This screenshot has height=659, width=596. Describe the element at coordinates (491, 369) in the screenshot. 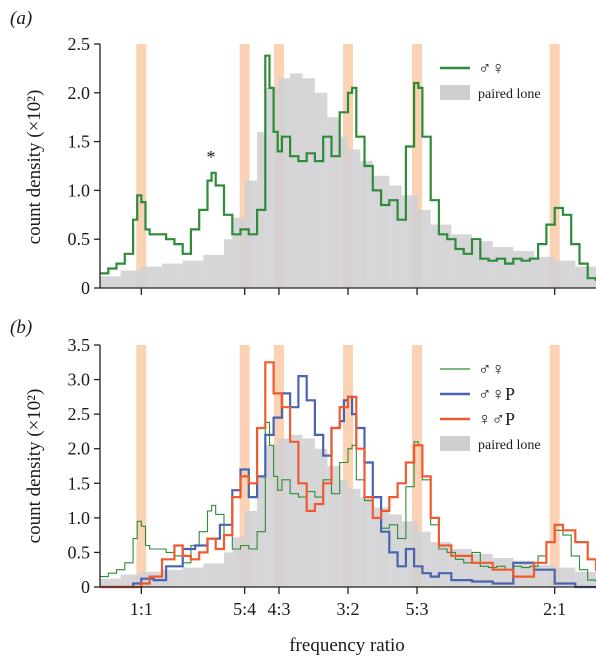

I see `panel-b-legend-label-0: ♂♀` at that location.